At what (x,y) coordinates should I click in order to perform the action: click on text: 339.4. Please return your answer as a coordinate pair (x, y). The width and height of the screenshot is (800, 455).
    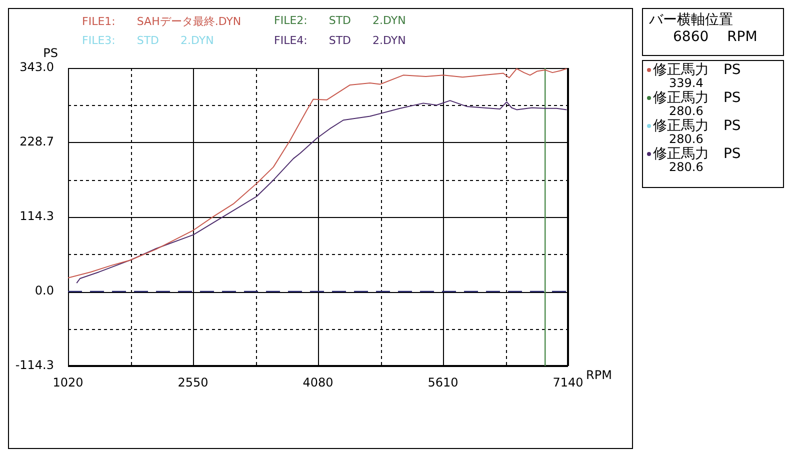
    Looking at the image, I should click on (686, 83).